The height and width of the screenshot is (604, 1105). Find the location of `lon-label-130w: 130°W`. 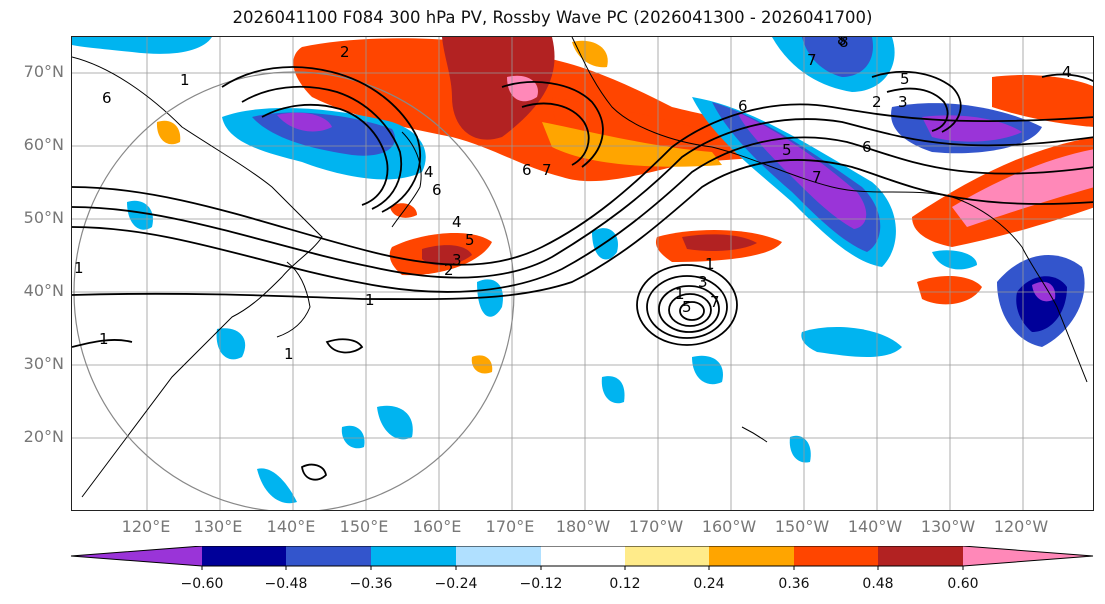

lon-label-130w: 130°W is located at coordinates (948, 526).